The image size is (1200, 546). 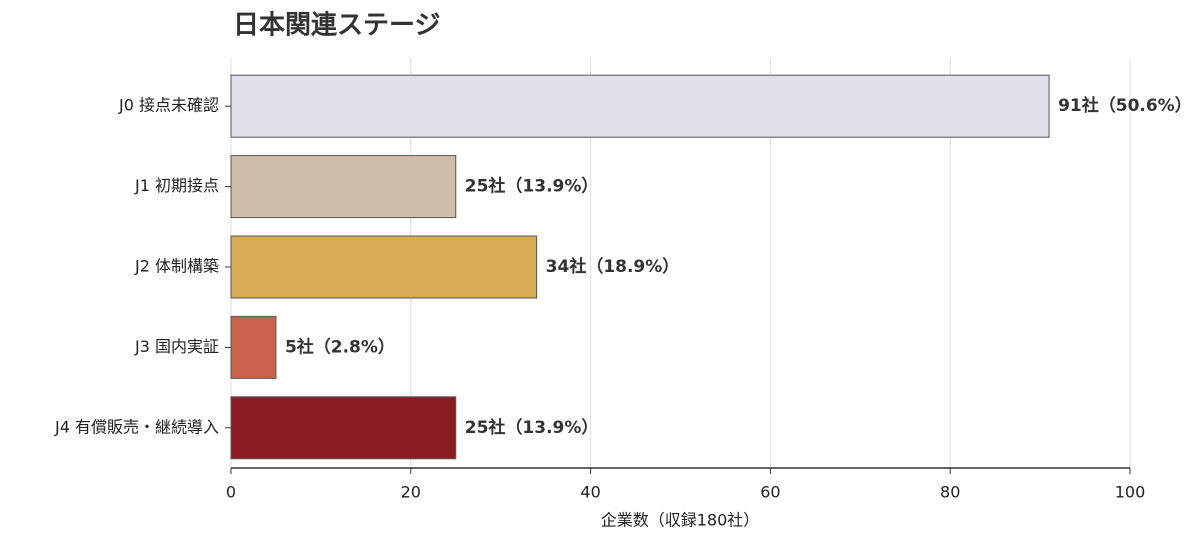 I want to click on y-tick-label: J3 国内実証, so click(x=176, y=346).